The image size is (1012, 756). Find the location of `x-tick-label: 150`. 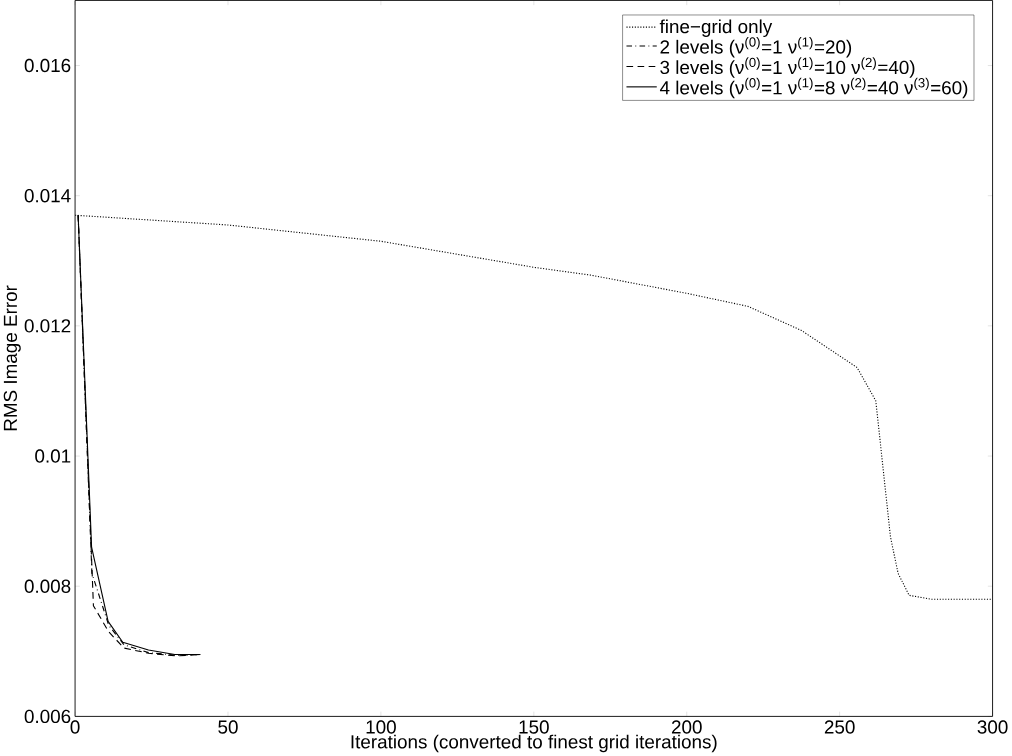

x-tick-label: 150 is located at coordinates (534, 727).